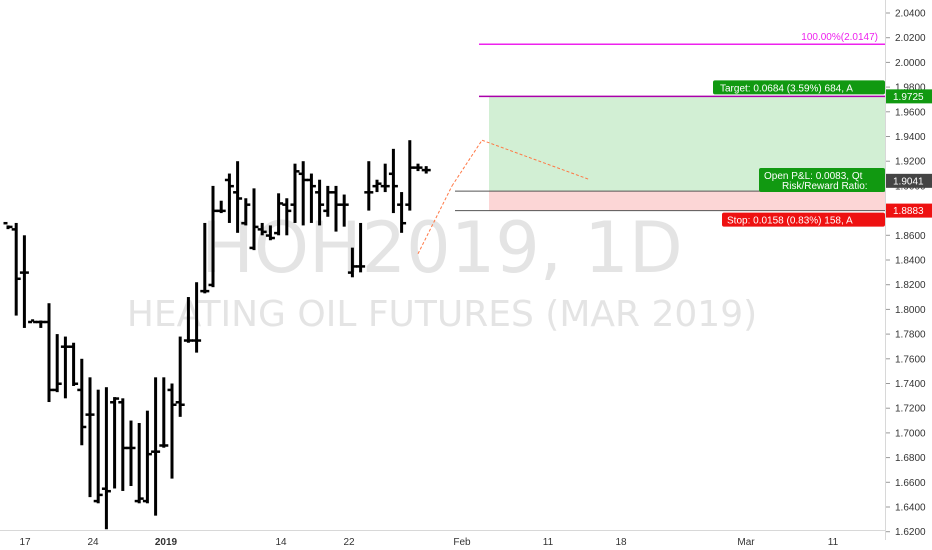 This screenshot has height=550, width=932. Describe the element at coordinates (803, 219) in the screenshot. I see `stop-label-background` at that location.